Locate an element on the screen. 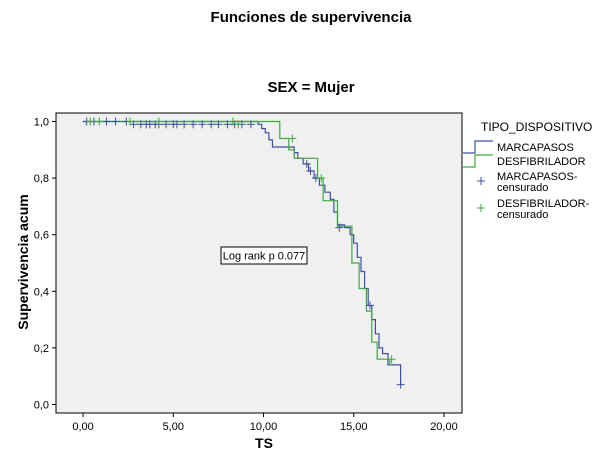 The image size is (614, 459). annotation-box is located at coordinates (264, 255).